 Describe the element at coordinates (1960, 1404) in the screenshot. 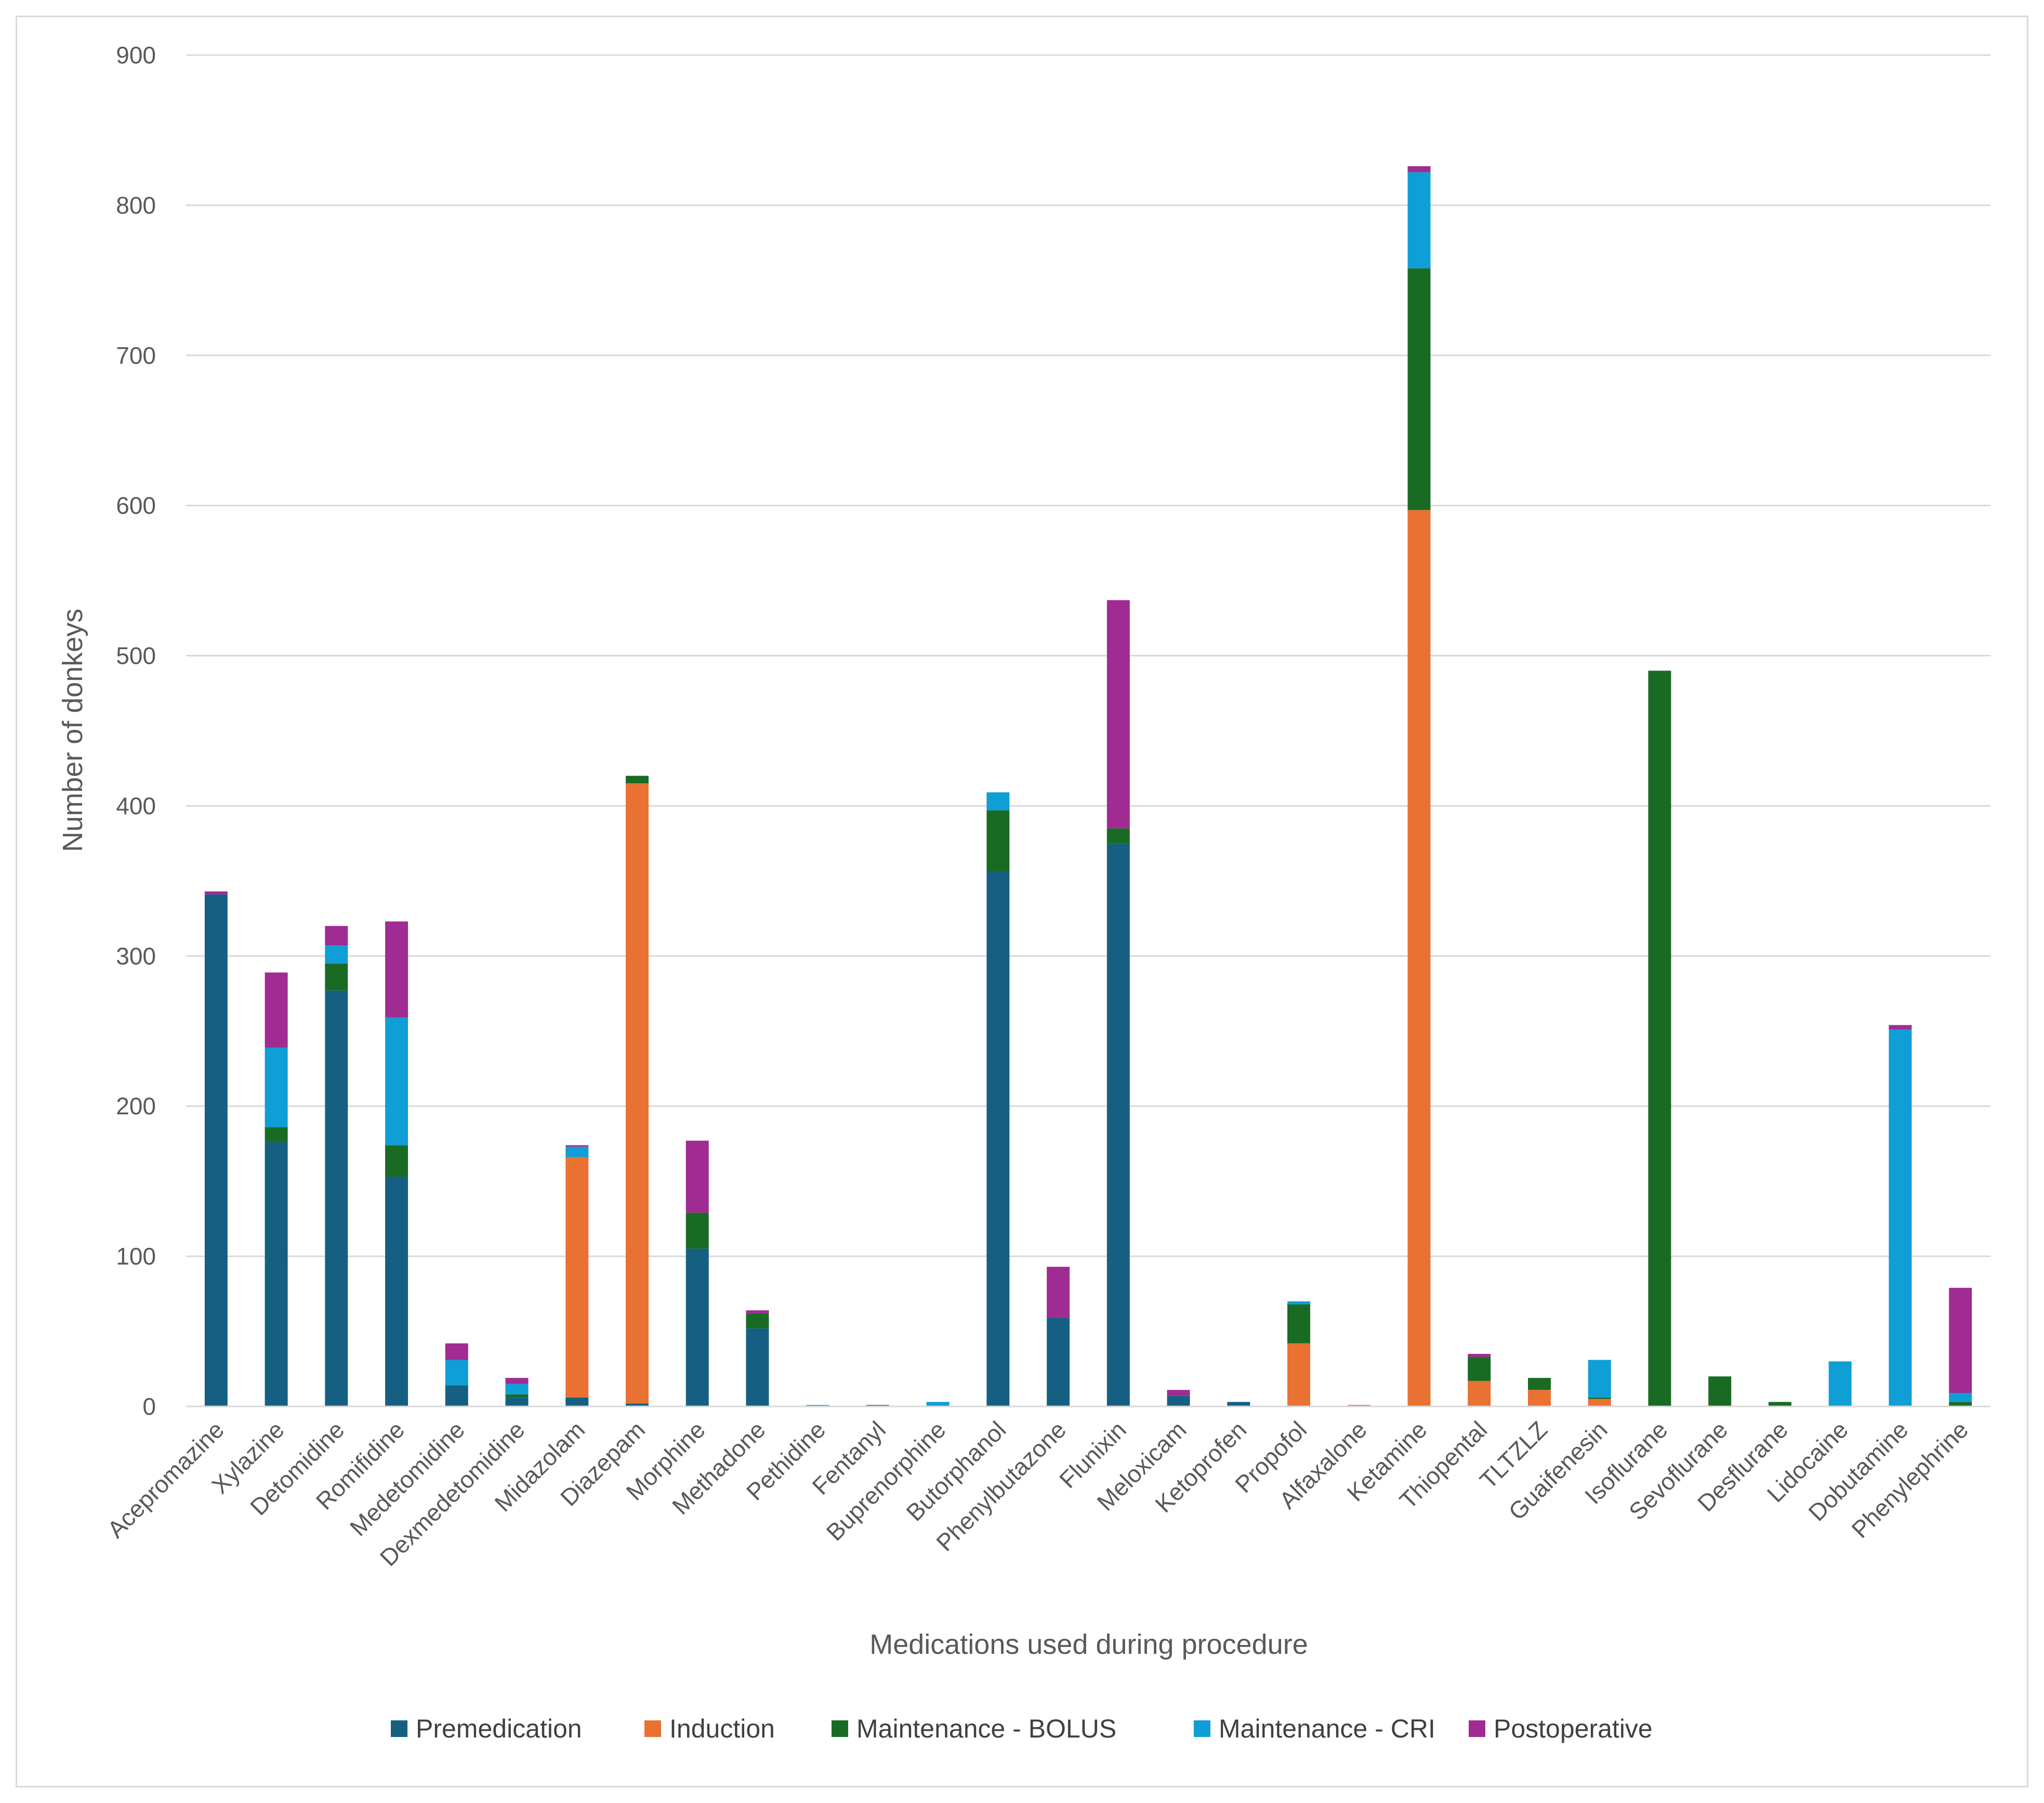

I see `bar-phenylephrine-maintenance-bolus` at that location.